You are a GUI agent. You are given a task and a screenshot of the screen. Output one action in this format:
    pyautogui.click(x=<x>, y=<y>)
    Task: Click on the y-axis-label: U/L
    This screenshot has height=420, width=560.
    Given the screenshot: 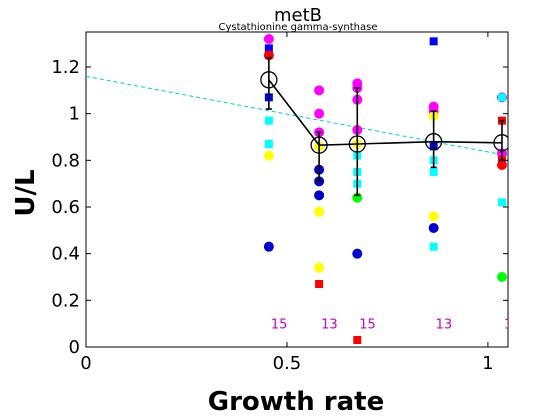 What is the action you would take?
    pyautogui.click(x=26, y=192)
    